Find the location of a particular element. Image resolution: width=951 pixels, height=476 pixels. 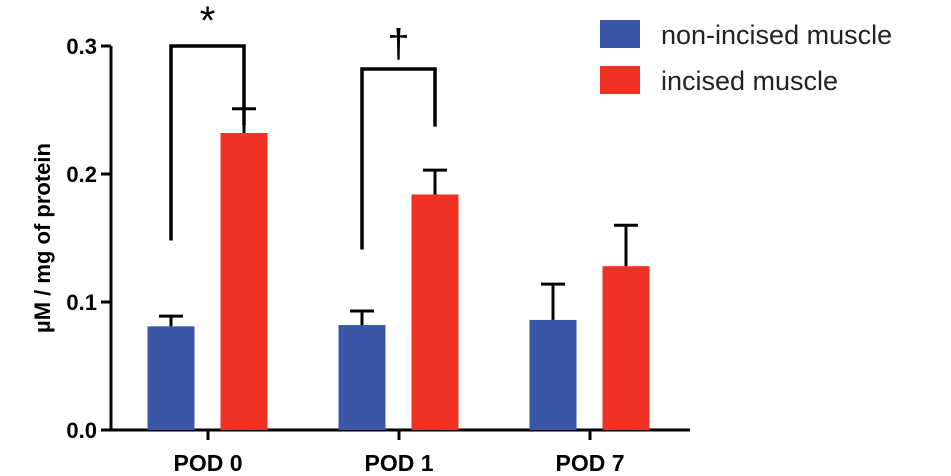

legend-label: non-incised muscle is located at coordinates (776, 35).